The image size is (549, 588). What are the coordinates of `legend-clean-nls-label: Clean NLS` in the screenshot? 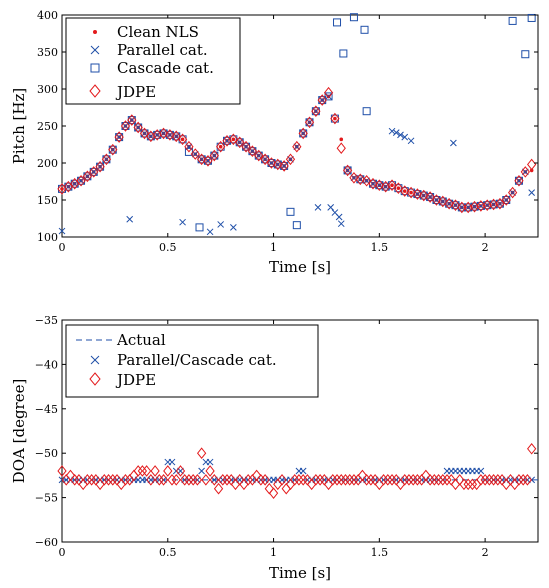 It's located at (158, 32).